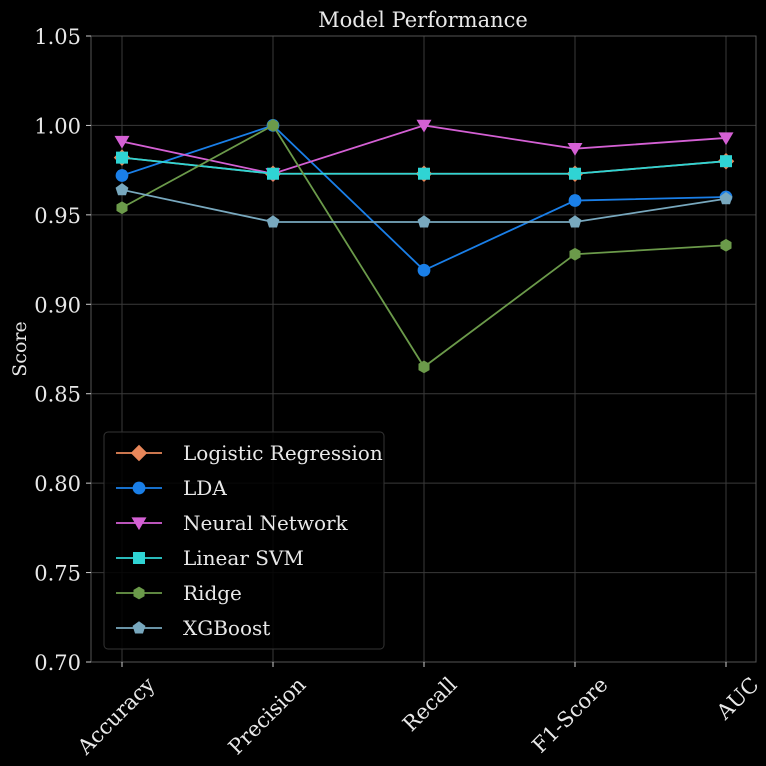  I want to click on y-tick-label: 0.85, so click(57, 395).